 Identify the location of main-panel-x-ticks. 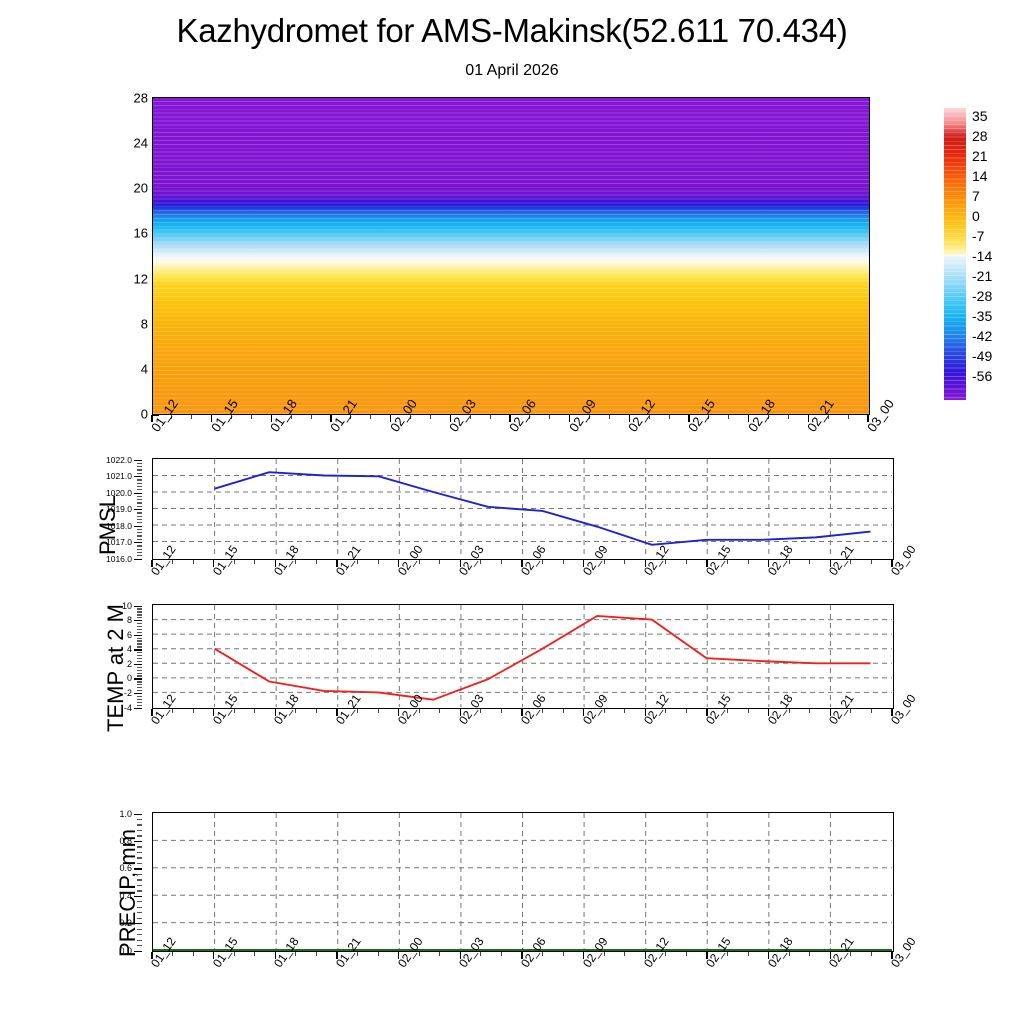
(510, 419).